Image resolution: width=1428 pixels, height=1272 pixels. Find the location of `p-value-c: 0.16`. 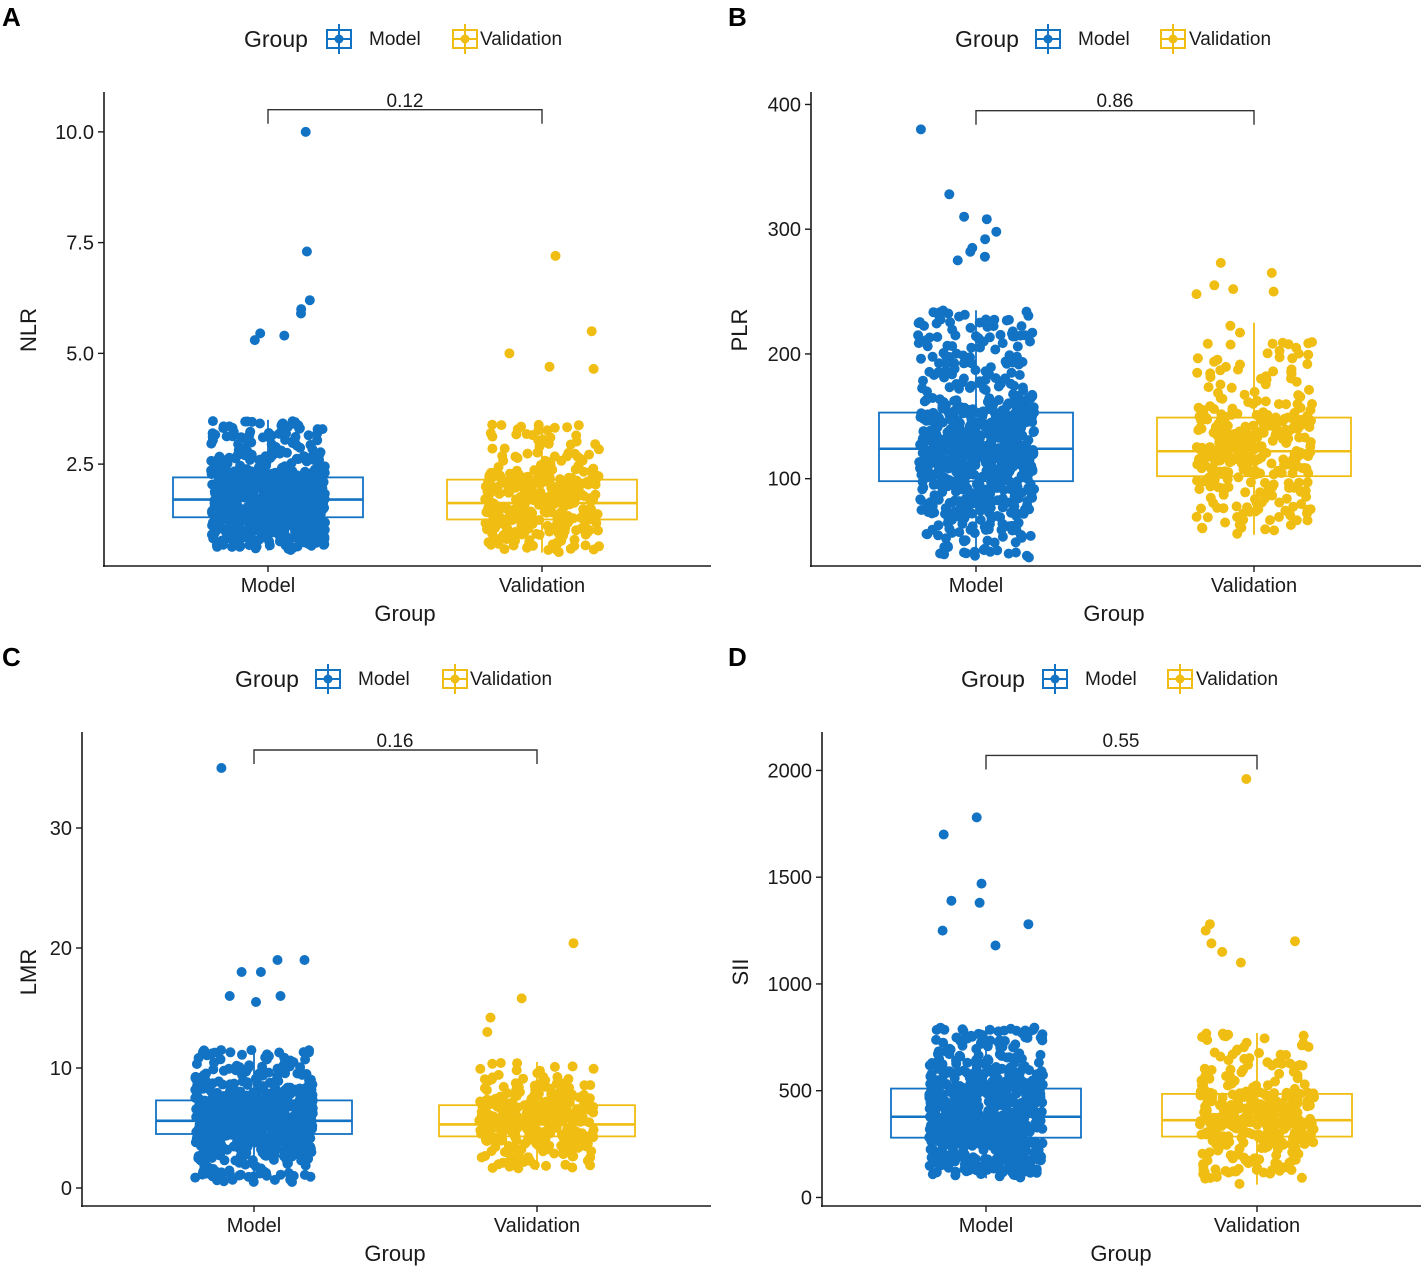

p-value-c: 0.16 is located at coordinates (395, 741).